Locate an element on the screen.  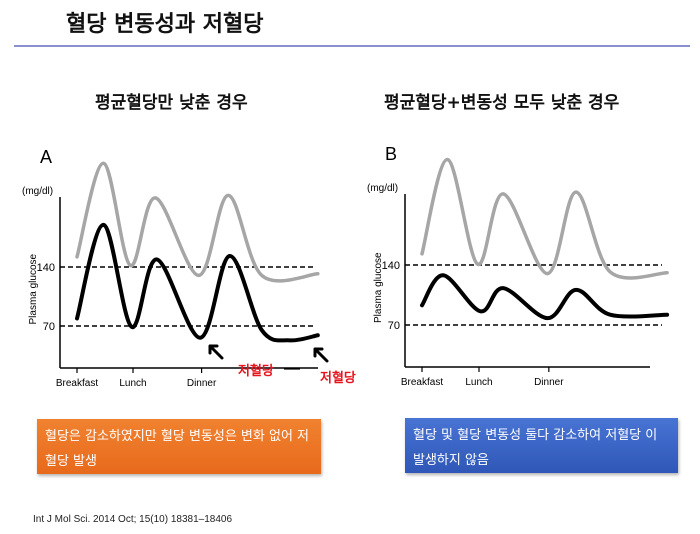
hypoglycemia-label-2: 저혈당 is located at coordinates (338, 377).